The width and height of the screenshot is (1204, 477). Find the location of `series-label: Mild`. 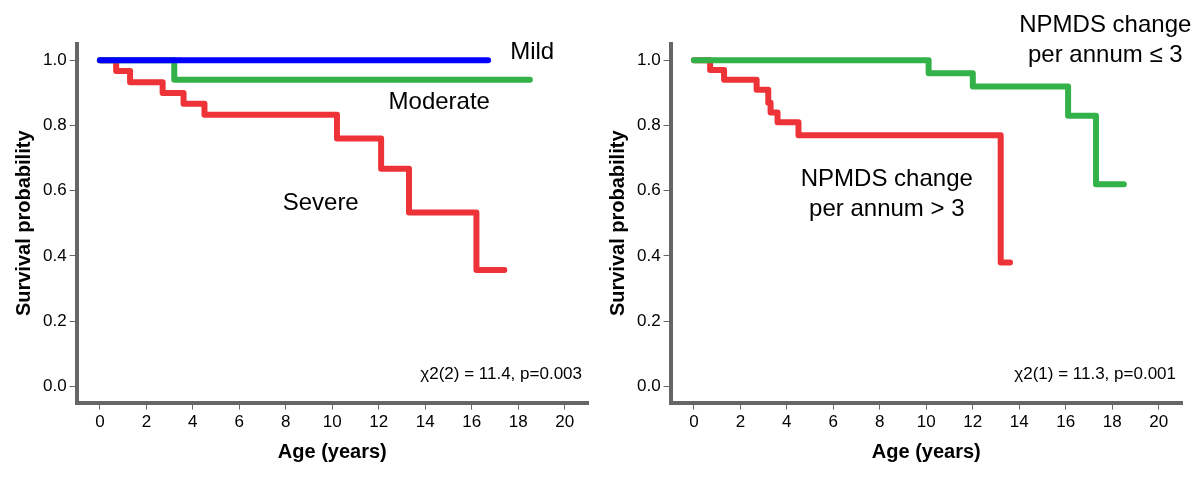

series-label: Mild is located at coordinates (532, 50).